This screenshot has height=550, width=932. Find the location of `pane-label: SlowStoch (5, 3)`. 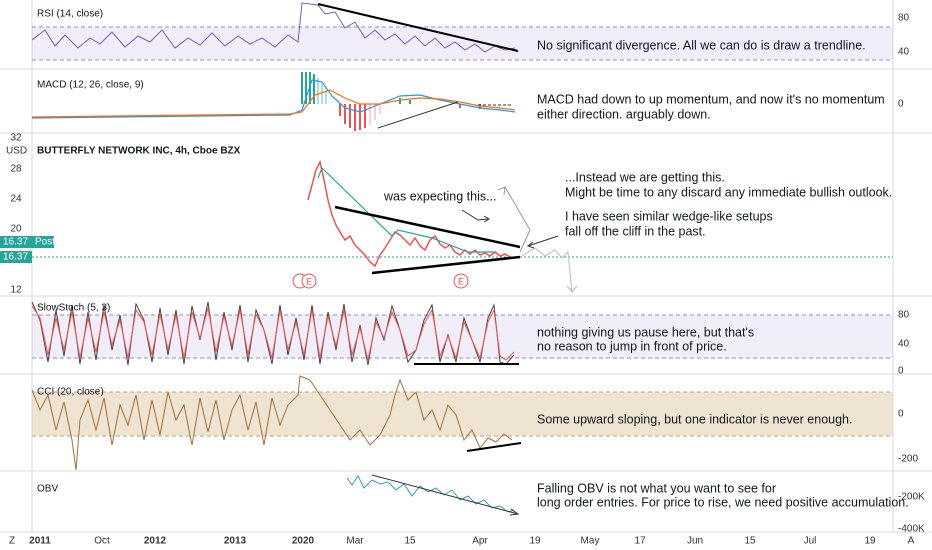

pane-label: SlowStoch (5, 3) is located at coordinates (73, 308).